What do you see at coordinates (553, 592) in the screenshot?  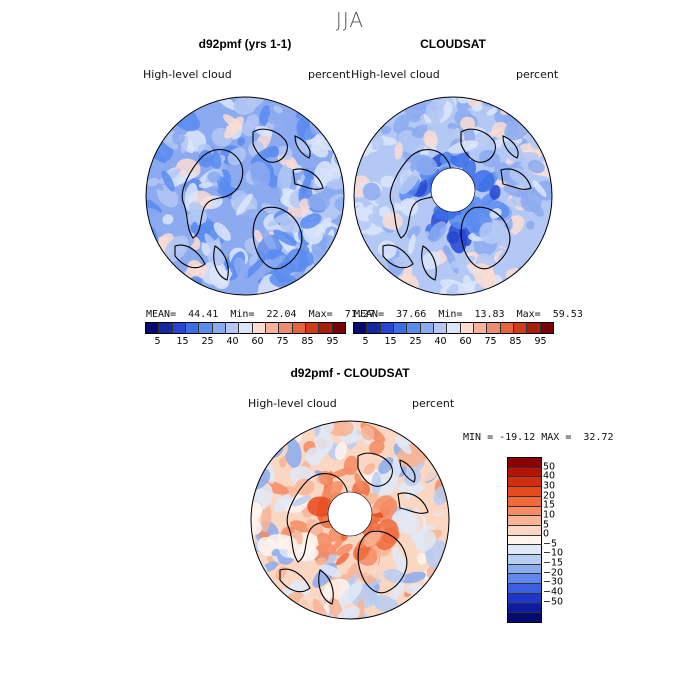 I see `colorbar-tick-label: −40` at bounding box center [553, 592].